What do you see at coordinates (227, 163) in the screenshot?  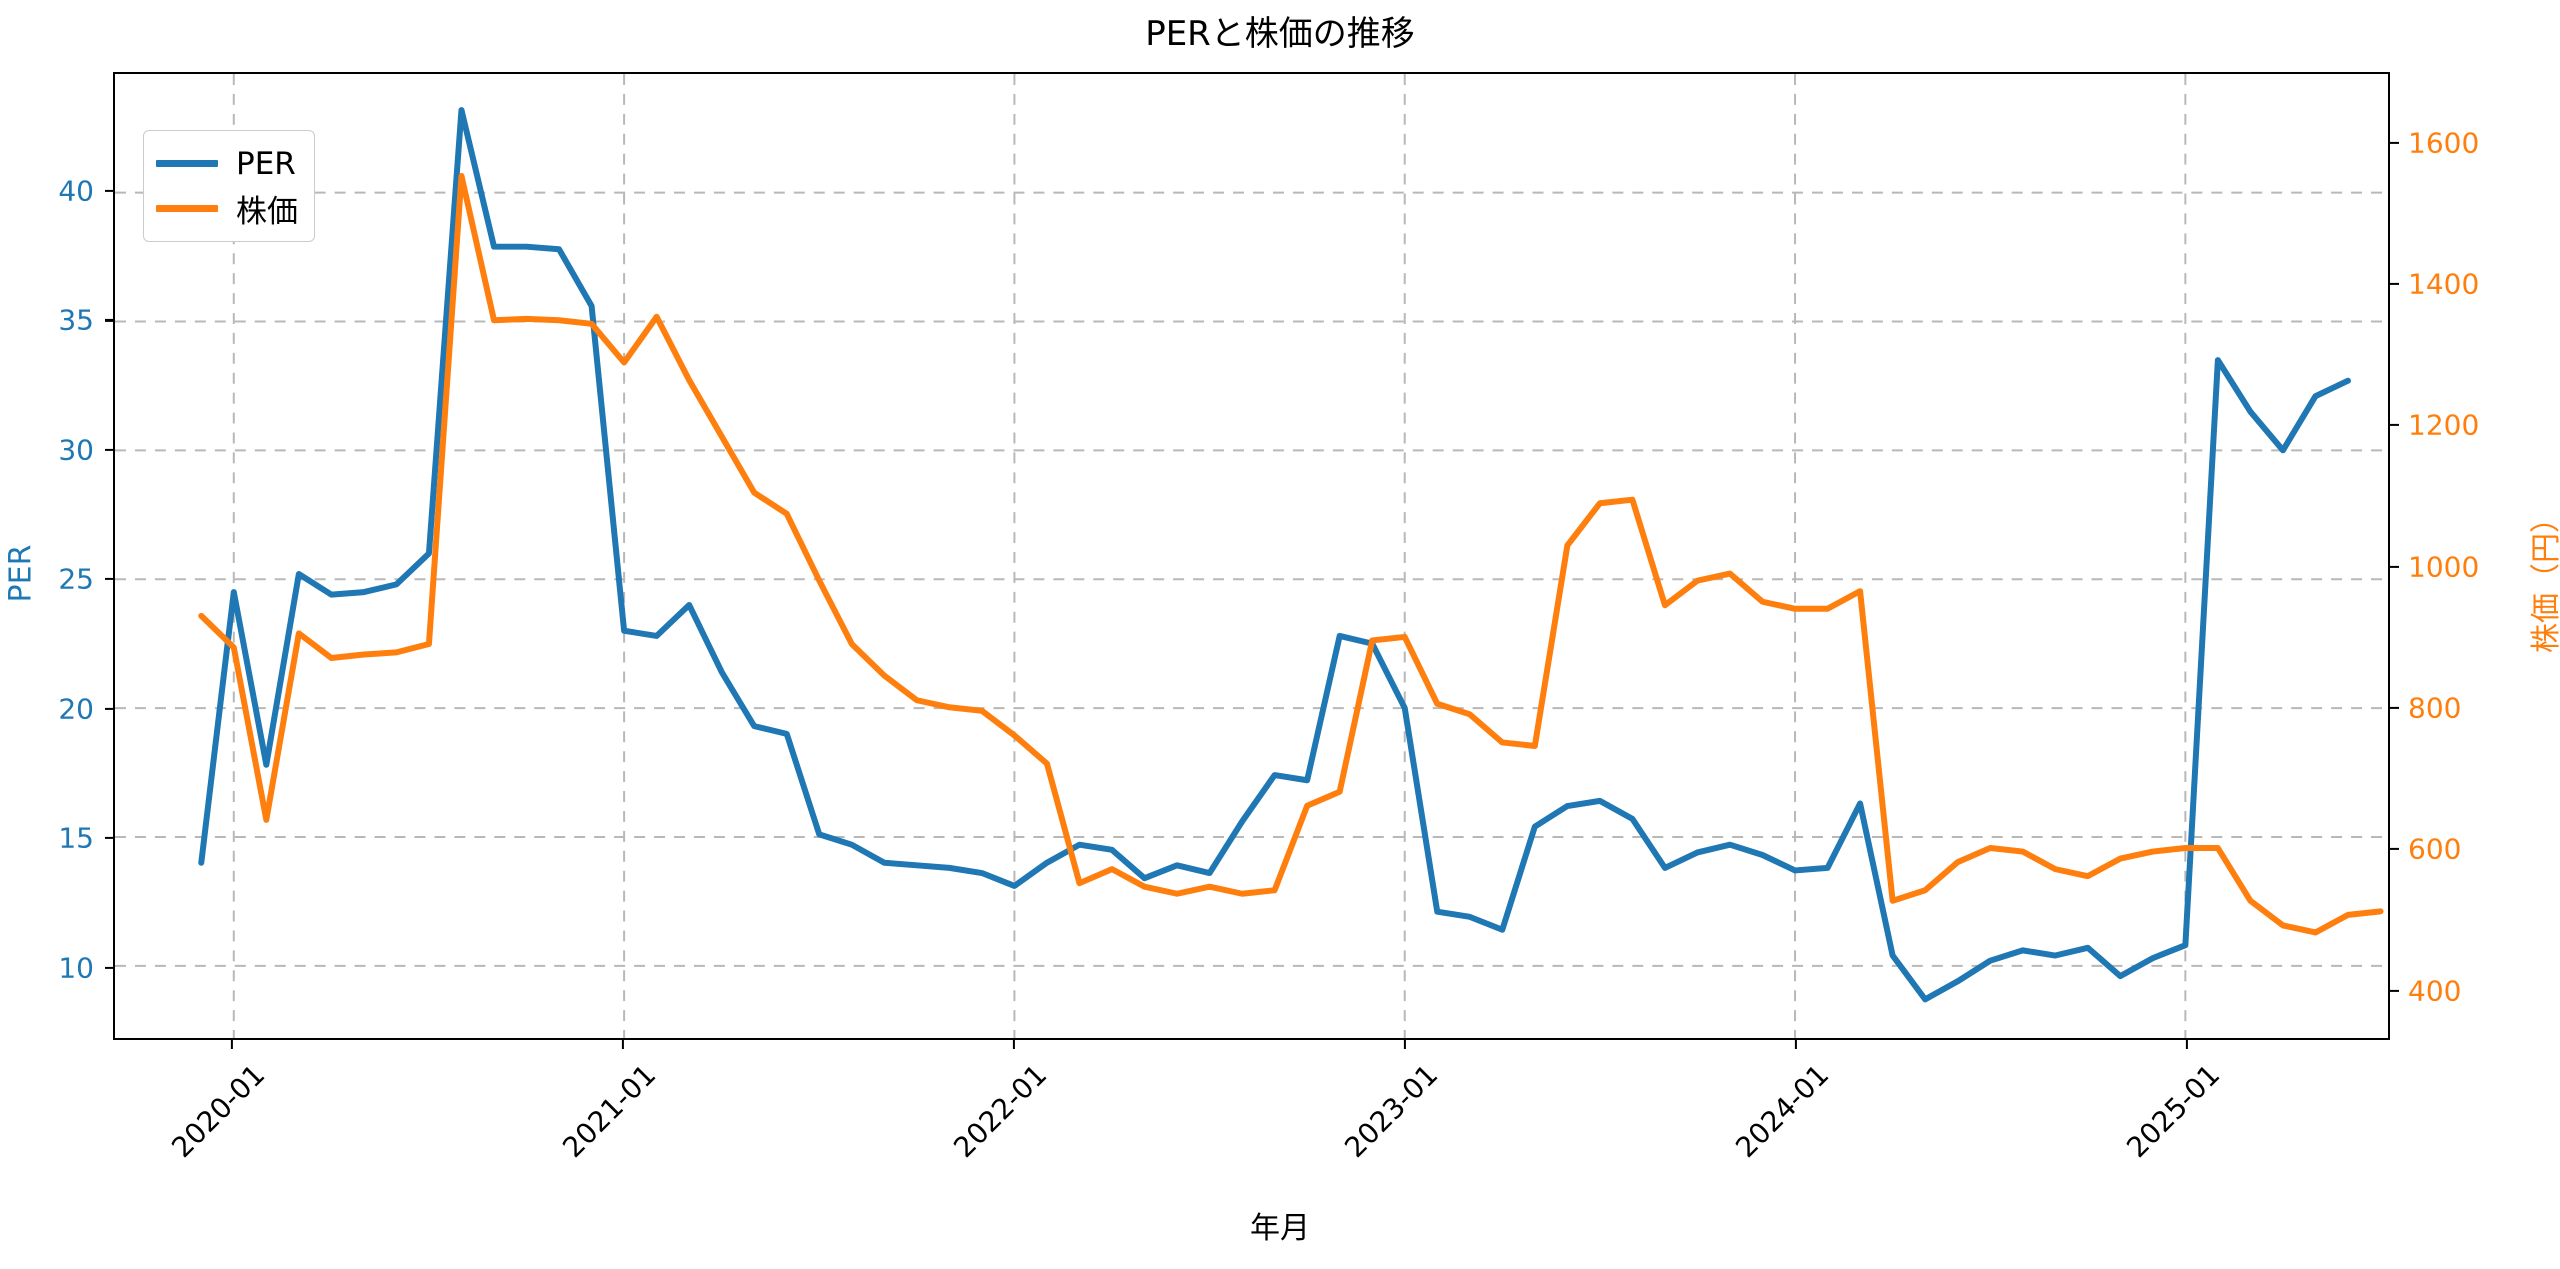 I see `legend-item-per: PER` at bounding box center [227, 163].